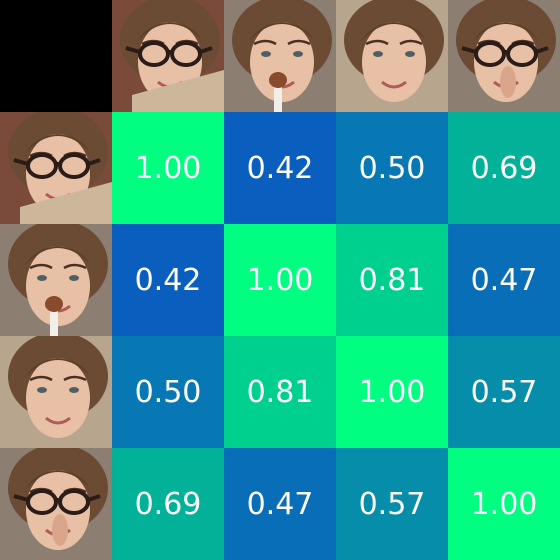 Image resolution: width=560 pixels, height=560 pixels. I want to click on heatmap-cell-r1-c2: 0.42, so click(280, 168).